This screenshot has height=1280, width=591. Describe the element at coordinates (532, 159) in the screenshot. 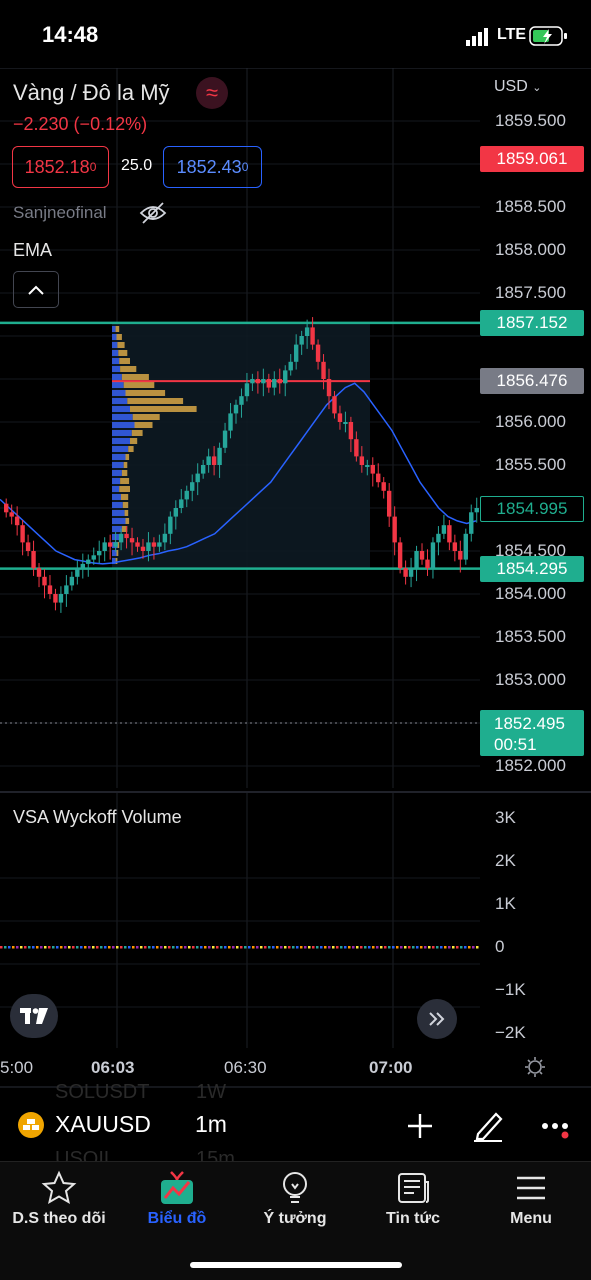

I see `price-badge-red: 1859.061` at that location.